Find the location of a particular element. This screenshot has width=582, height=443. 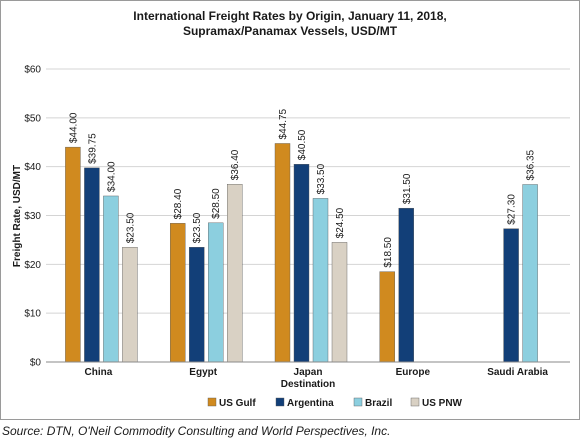

data-label: $34.00 is located at coordinates (111, 176).